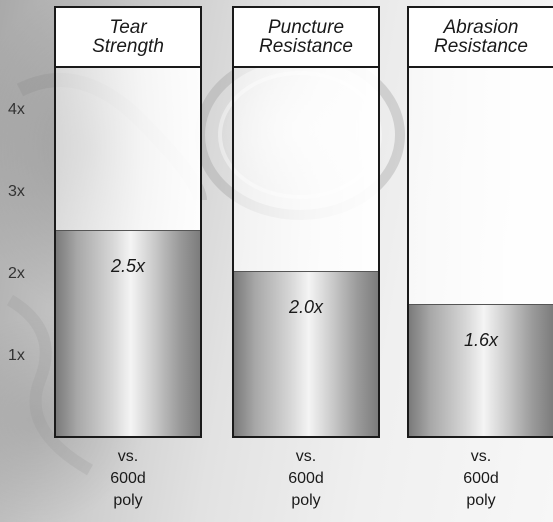  What do you see at coordinates (128, 38) in the screenshot?
I see `panel-header: Tear Strength` at bounding box center [128, 38].